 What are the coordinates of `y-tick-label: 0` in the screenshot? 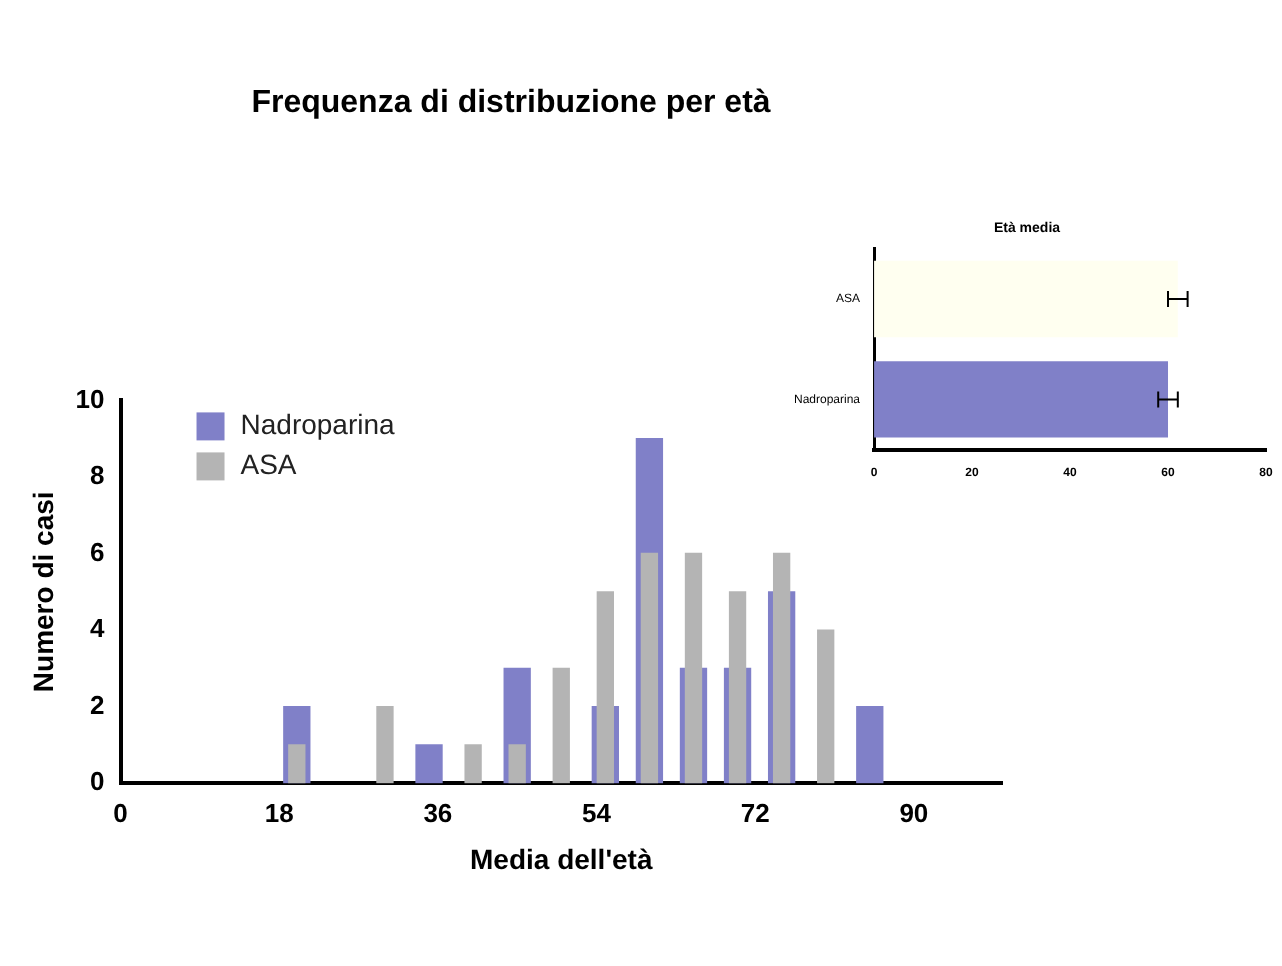 It's located at (97, 781).